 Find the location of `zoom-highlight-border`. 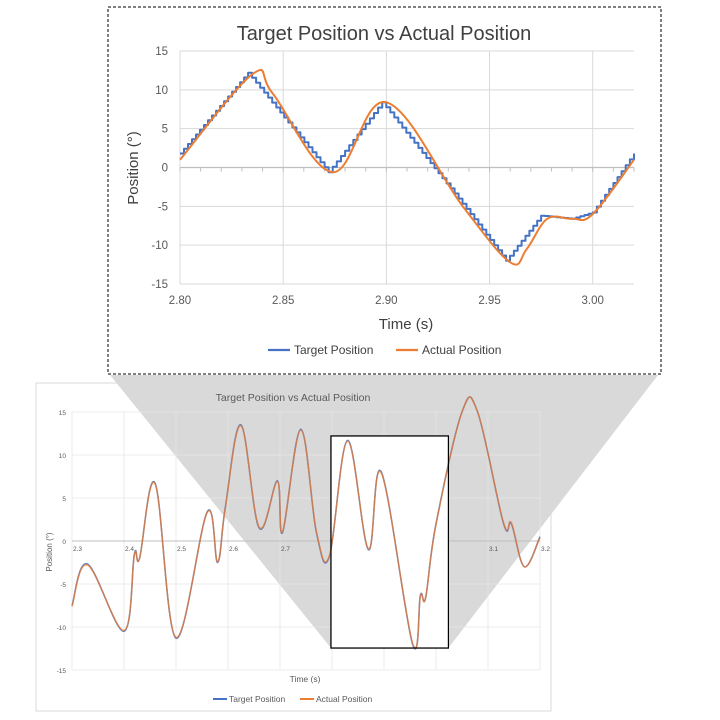

zoom-highlight-border is located at coordinates (390, 542).